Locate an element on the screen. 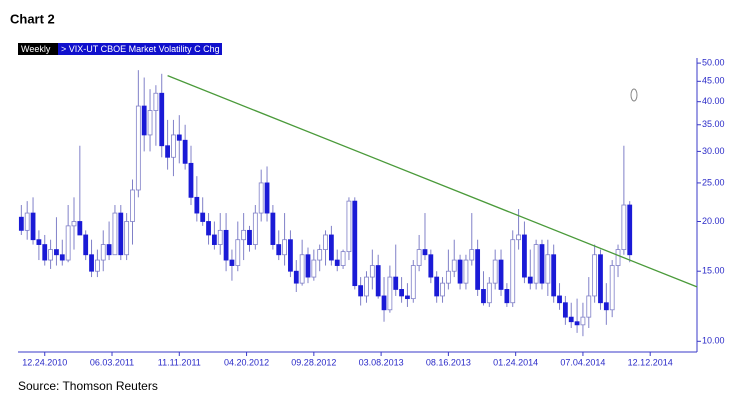 This screenshot has width=750, height=417. y-tick-label: 35.00 is located at coordinates (713, 124).